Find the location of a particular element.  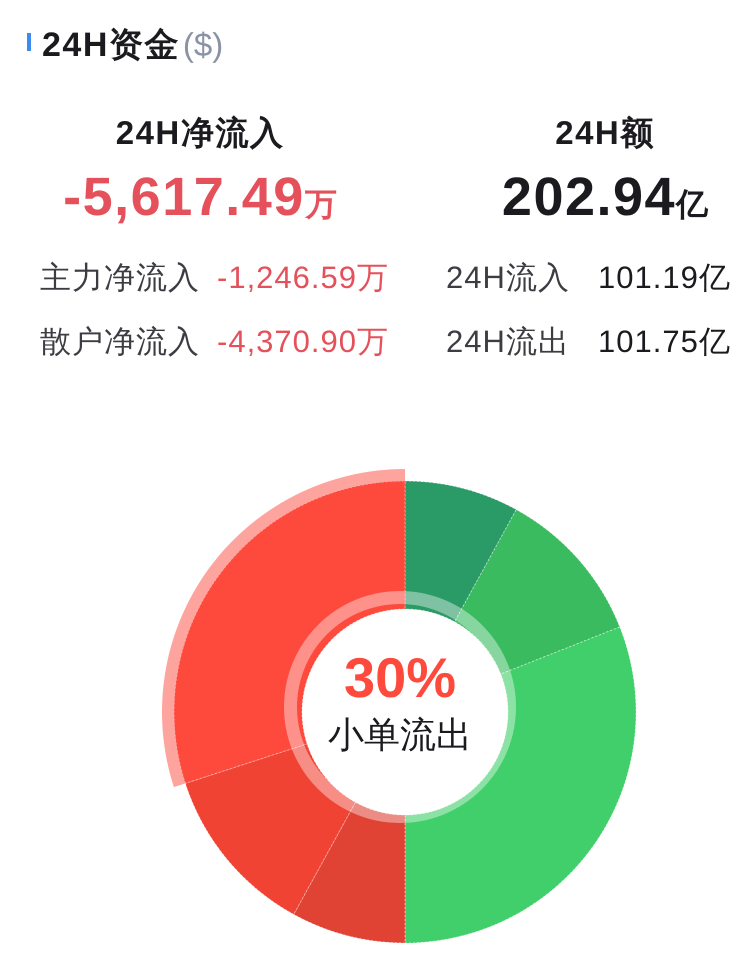

text: -1,246.59万 is located at coordinates (303, 278).